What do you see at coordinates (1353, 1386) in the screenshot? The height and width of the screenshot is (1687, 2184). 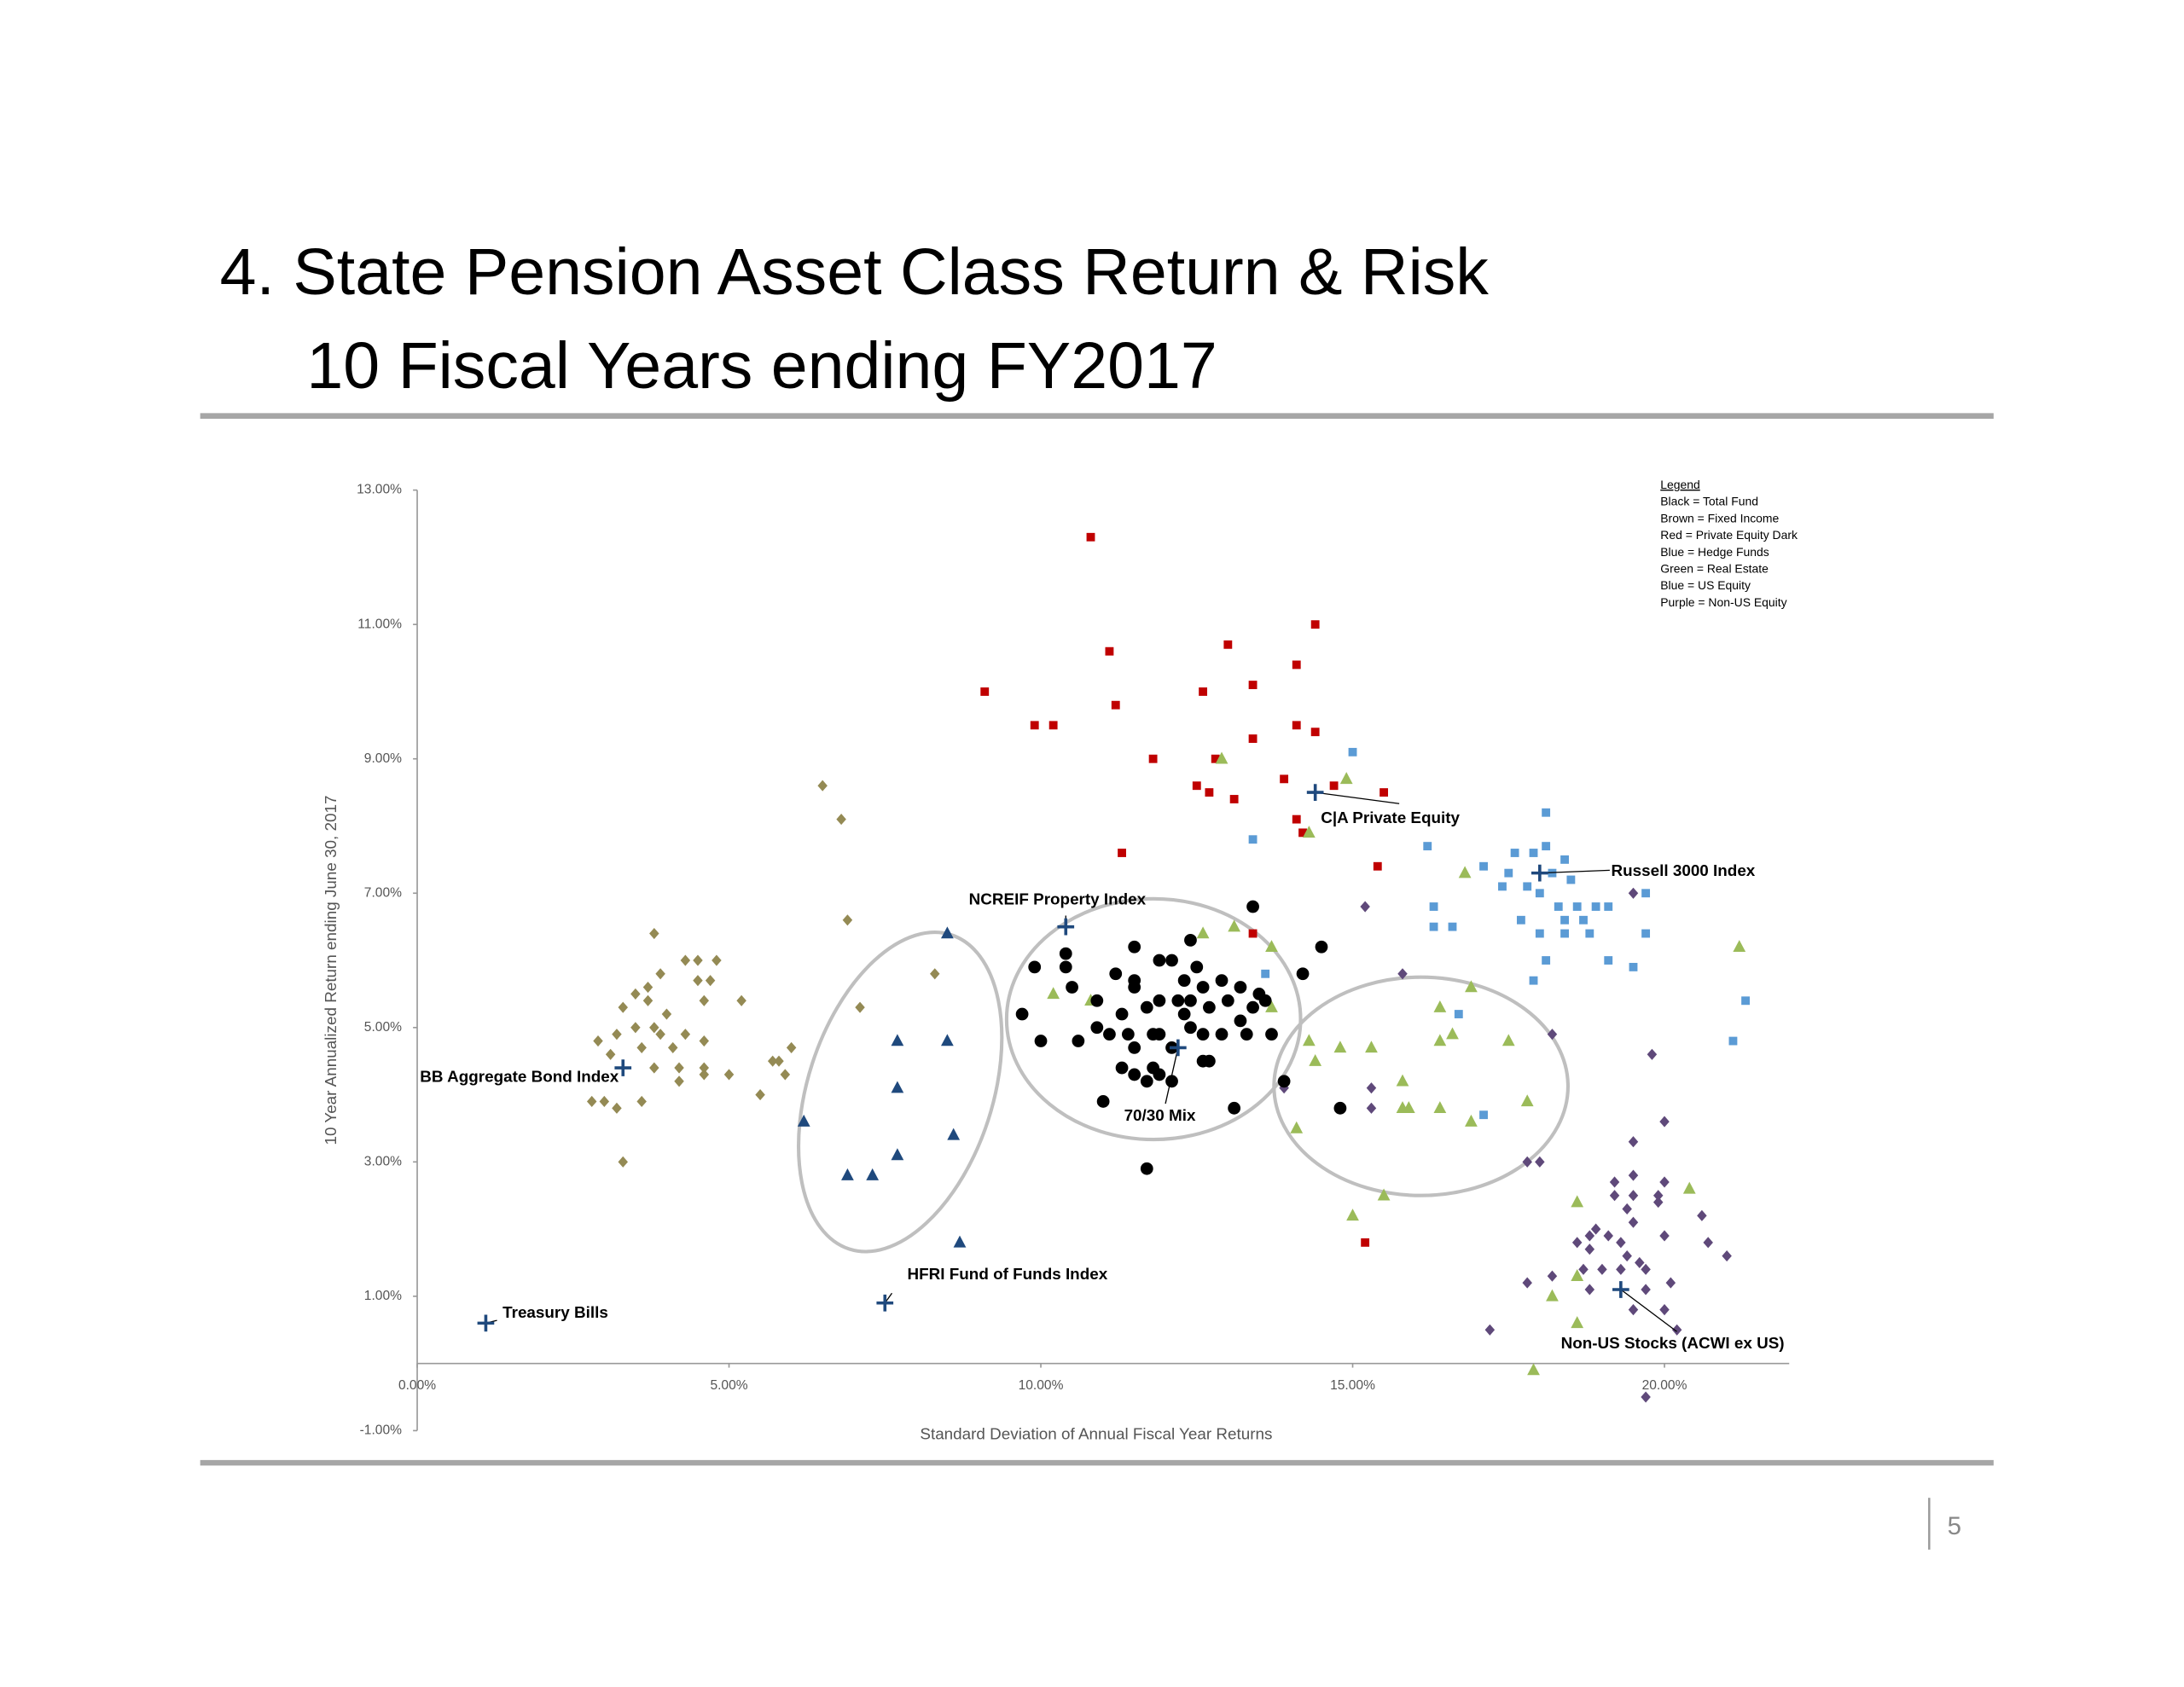 I see `x-tick-label: 15.00%` at bounding box center [1353, 1386].